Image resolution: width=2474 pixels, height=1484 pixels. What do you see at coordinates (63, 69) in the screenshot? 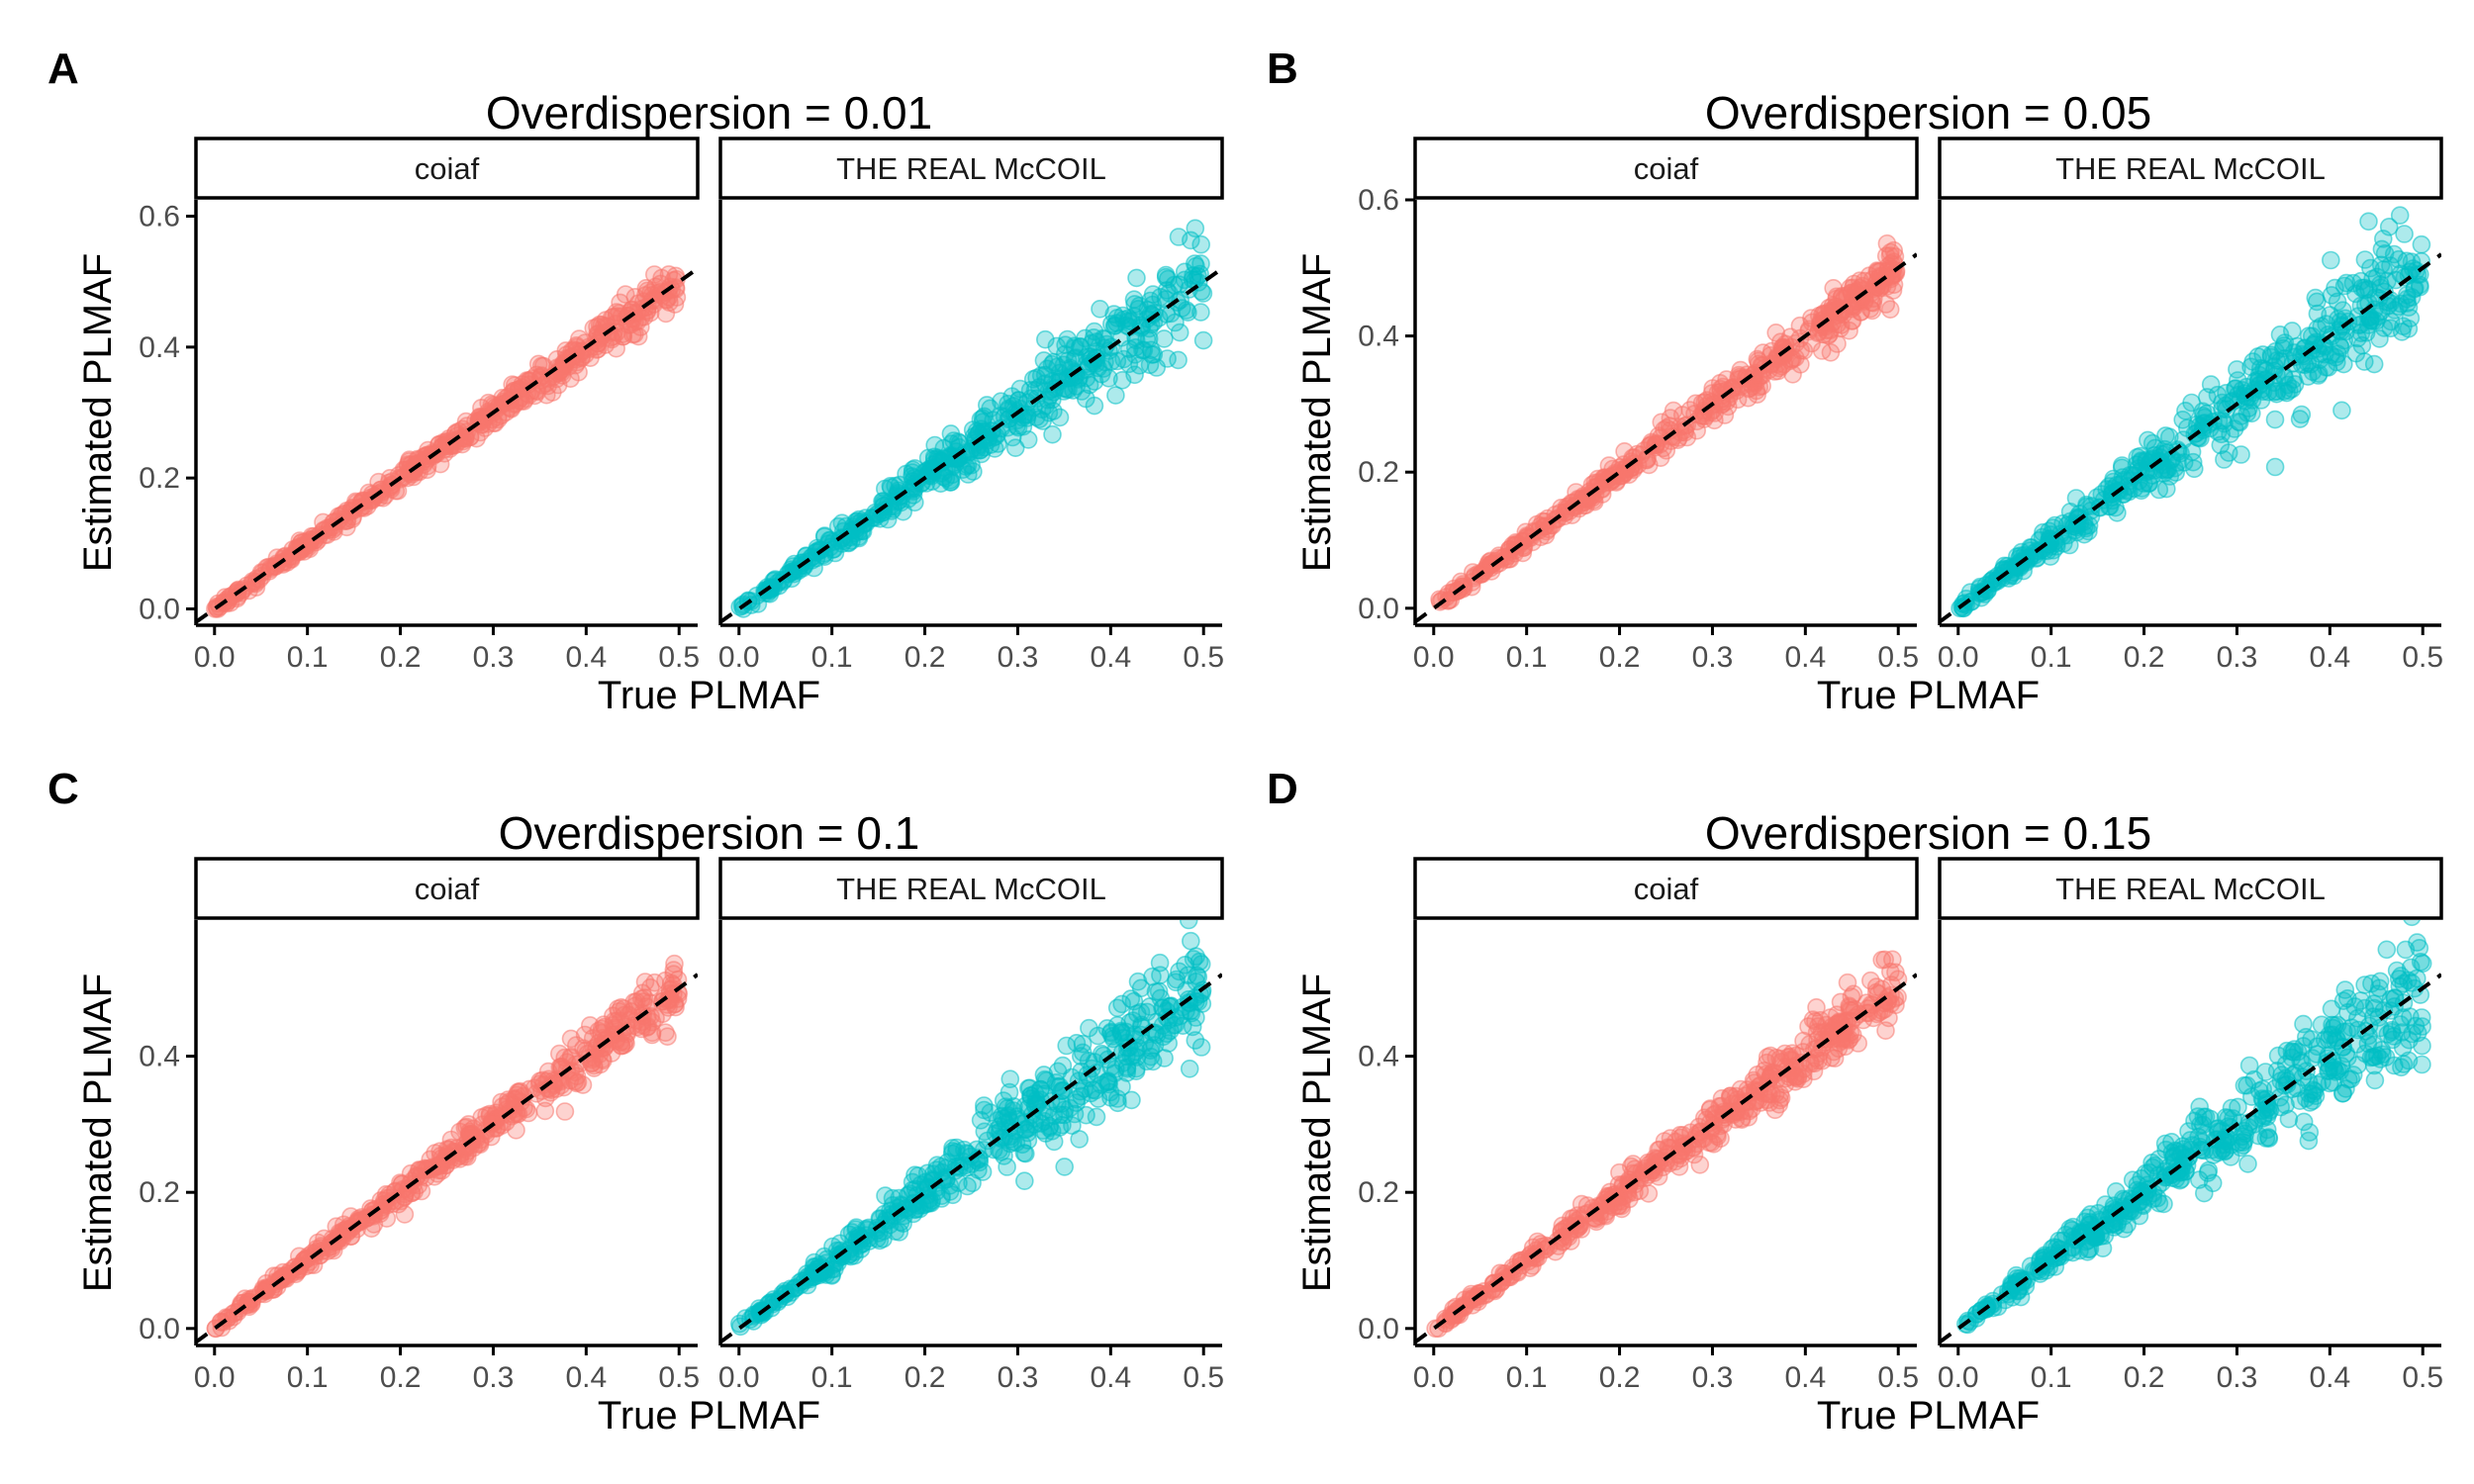
I see `panel-label: A` at bounding box center [63, 69].